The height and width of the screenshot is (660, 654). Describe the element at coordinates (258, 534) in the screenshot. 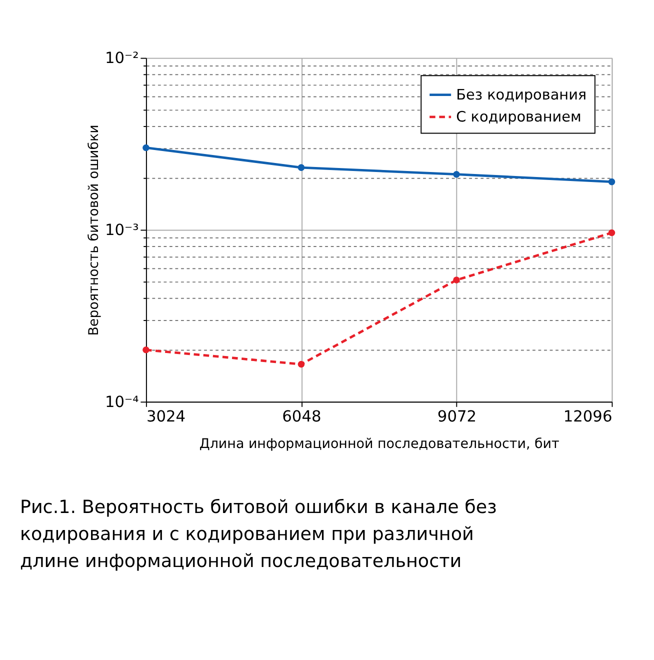

I see `text: Рис.1. Вероятность битовой ошибки в канале без кодирования и с кодированием при различной длине информационной последовательности` at that location.